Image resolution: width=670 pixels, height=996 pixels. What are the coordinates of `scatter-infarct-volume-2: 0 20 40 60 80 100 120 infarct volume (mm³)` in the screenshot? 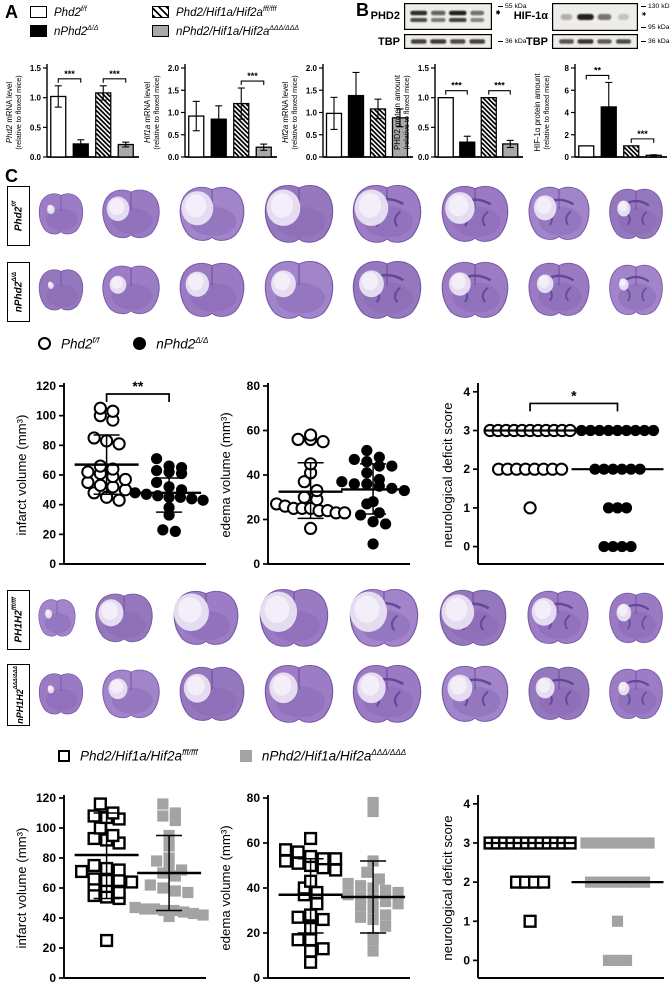 It's located at (111, 885).